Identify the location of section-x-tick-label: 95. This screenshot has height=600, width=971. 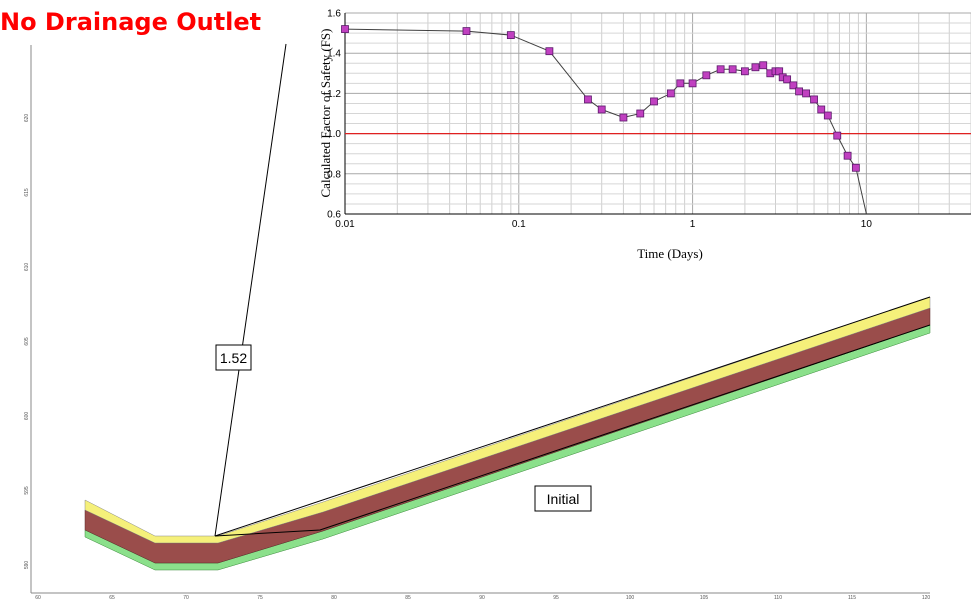
(556, 597).